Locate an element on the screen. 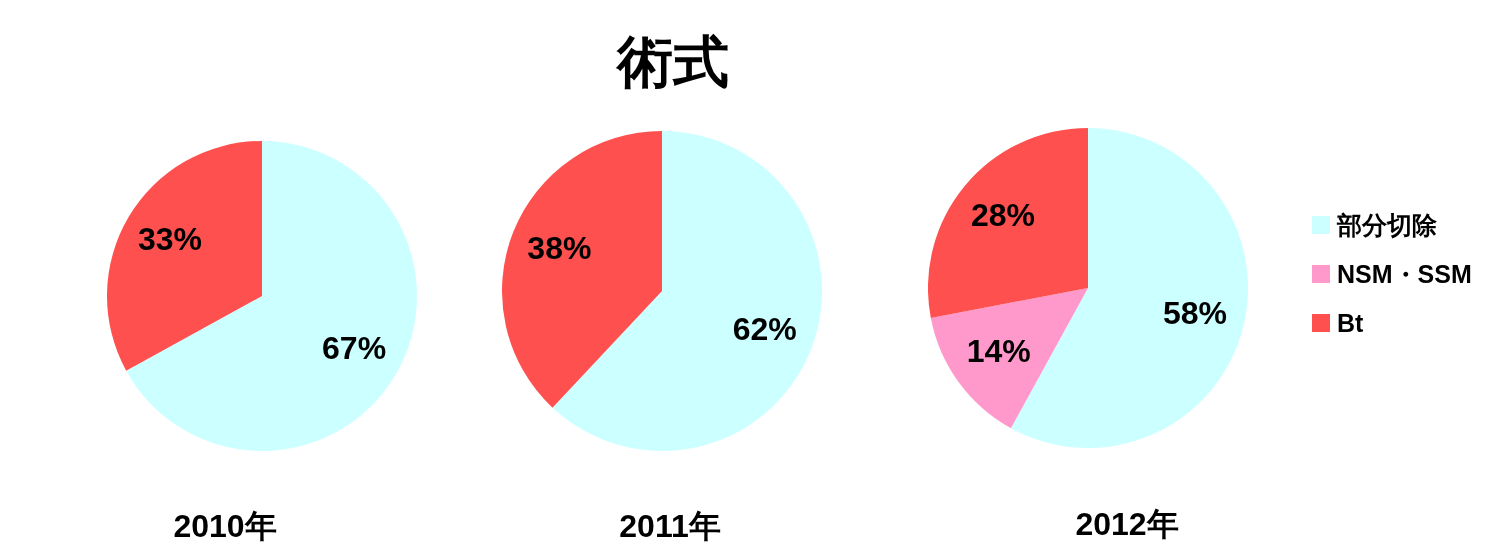 Image resolution: width=1502 pixels, height=556 pixels. text: 2012年 is located at coordinates (1127, 524).